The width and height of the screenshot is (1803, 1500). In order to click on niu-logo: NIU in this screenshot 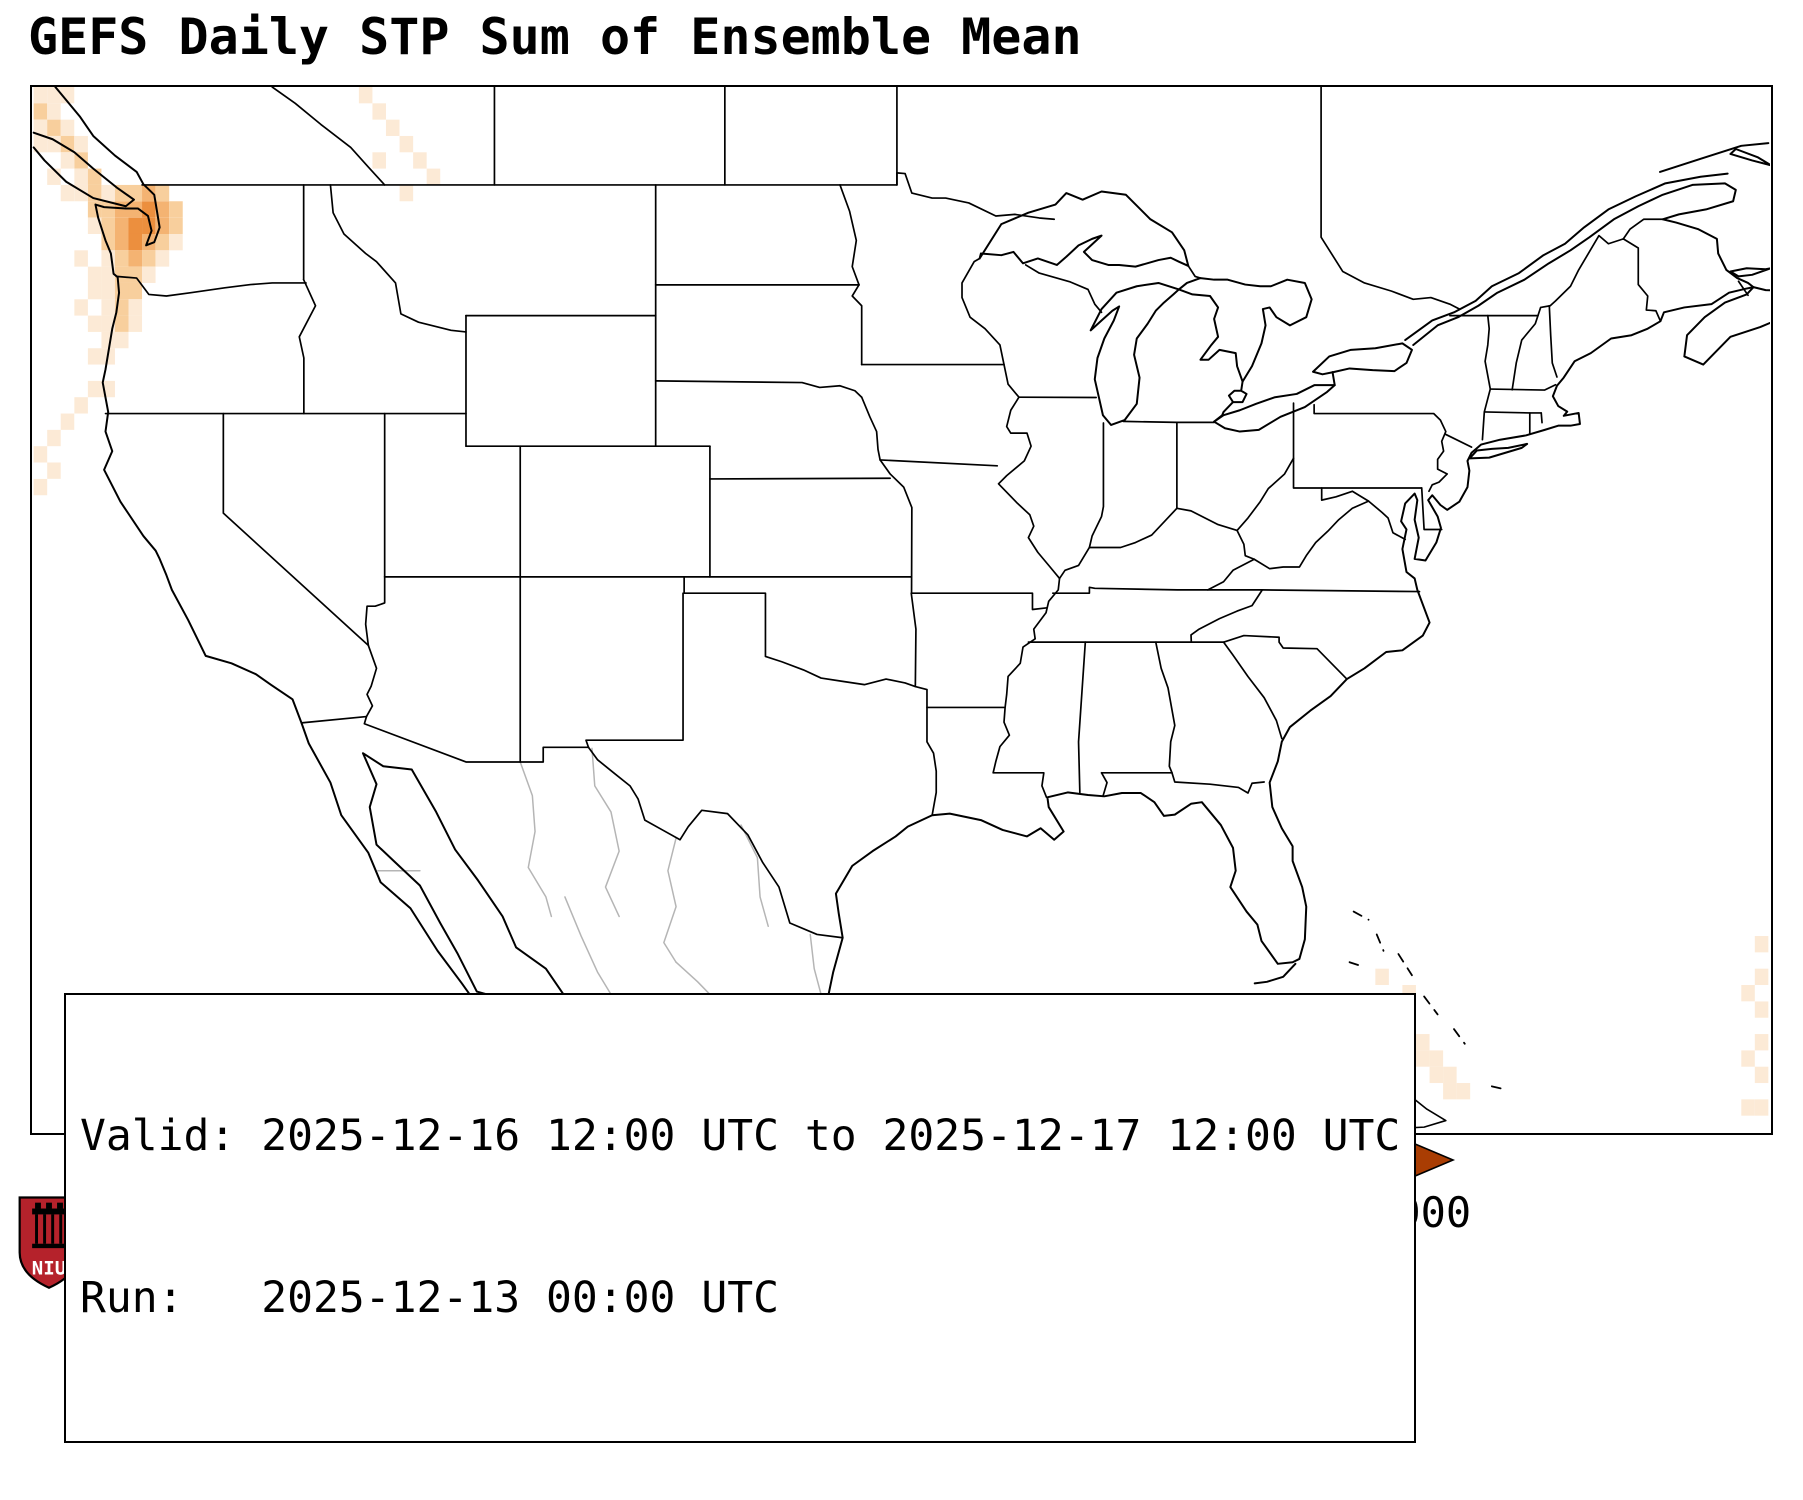, I will do `click(49, 1242)`.